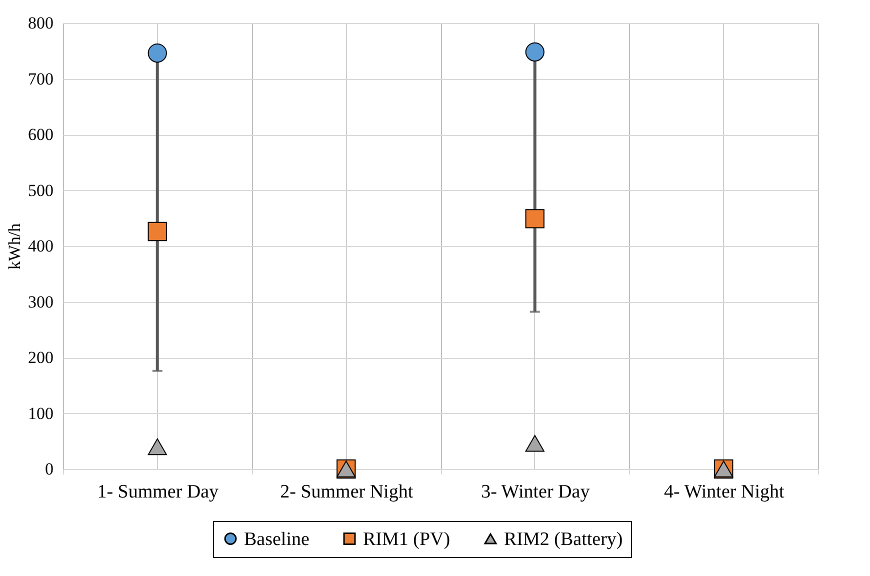 Image resolution: width=870 pixels, height=576 pixels. Describe the element at coordinates (158, 492) in the screenshot. I see `x-tick-label: 1- Summer Day` at that location.